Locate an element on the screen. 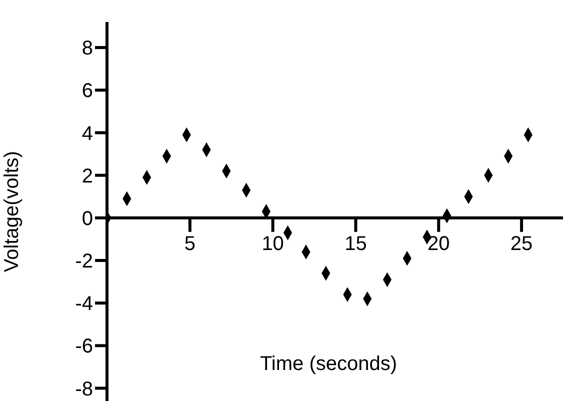 This screenshot has width=587, height=403. y-axis-title: Voltage(volts) is located at coordinates (12, 211).